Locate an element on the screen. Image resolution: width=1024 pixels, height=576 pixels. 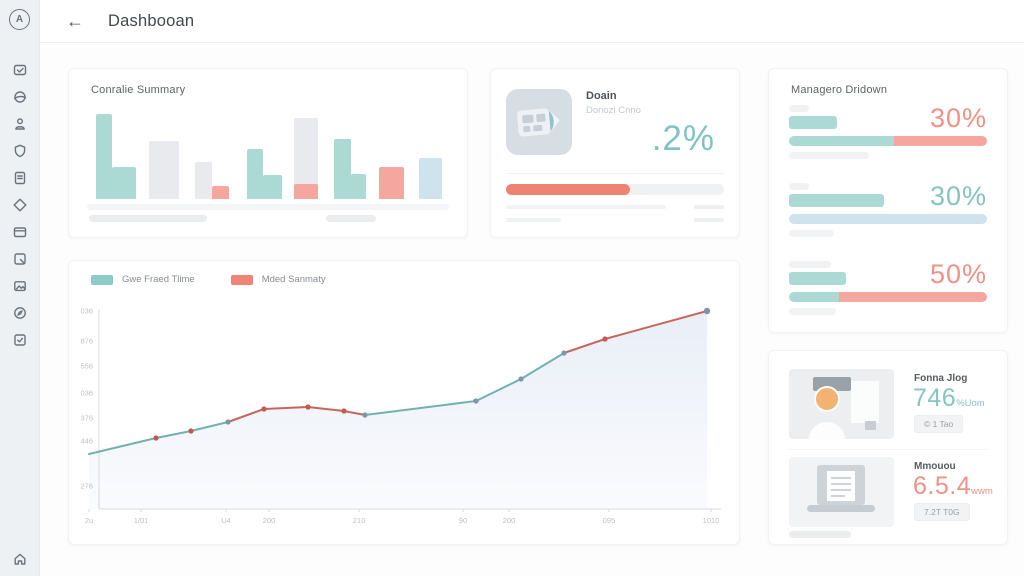
svg-text: 210 is located at coordinates (359, 520).